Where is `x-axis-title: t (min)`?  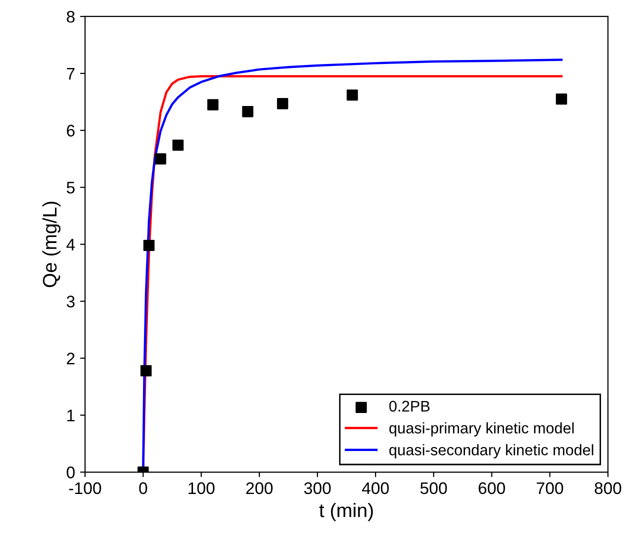 x-axis-title: t (min) is located at coordinates (346, 512).